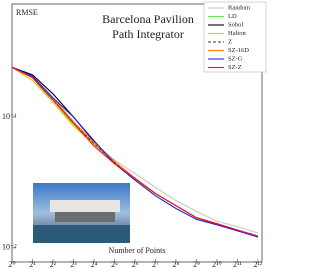 The width and height of the screenshot is (320, 269). I want to click on x-tick-label: 2³, so click(73, 264).